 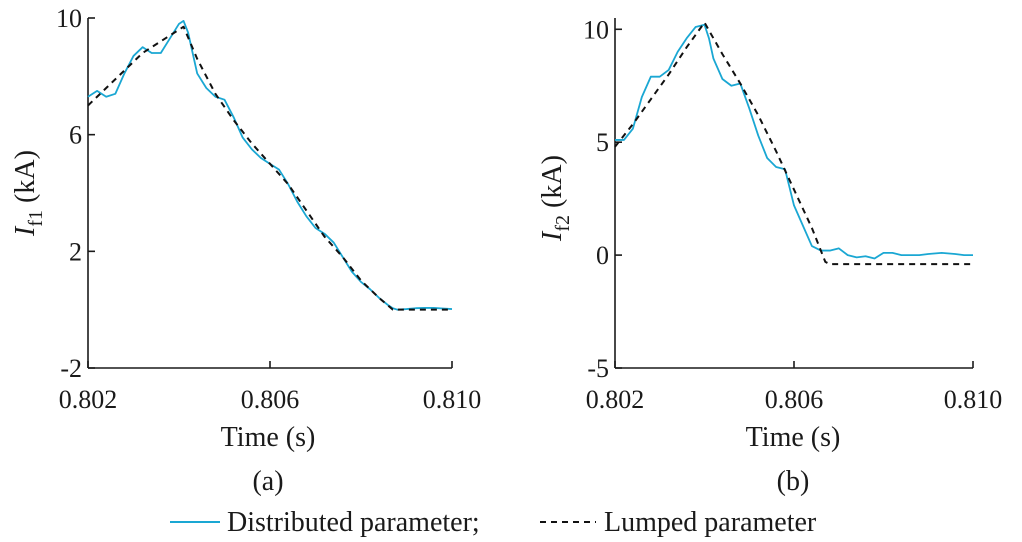 I want to click on panel-b-y-axis-unit: (kA), so click(x=552, y=185).